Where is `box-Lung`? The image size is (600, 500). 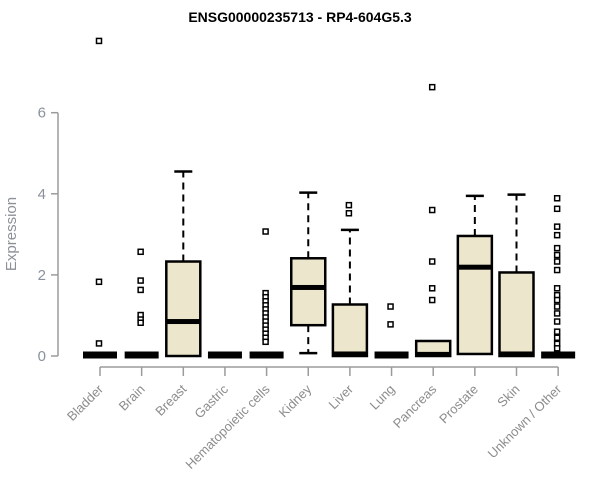 box-Lung is located at coordinates (391, 355).